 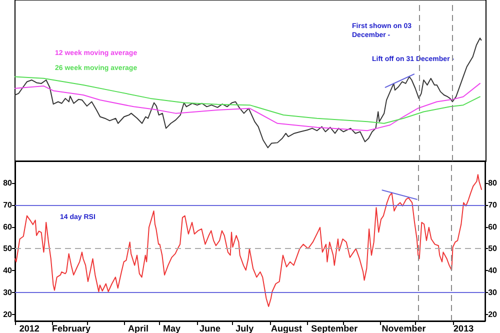 What do you see at coordinates (493, 293) in the screenshot?
I see `y2-tick-label: 30` at bounding box center [493, 293].